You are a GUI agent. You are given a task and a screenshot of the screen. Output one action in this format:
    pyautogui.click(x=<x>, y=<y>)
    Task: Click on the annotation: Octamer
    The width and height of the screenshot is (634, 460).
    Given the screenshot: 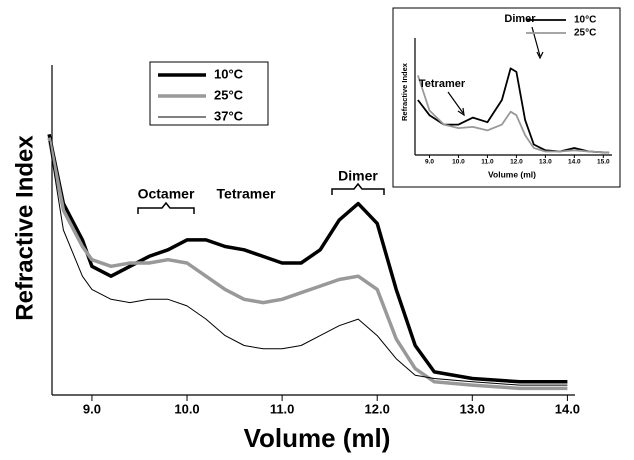 What is the action you would take?
    pyautogui.click(x=166, y=194)
    